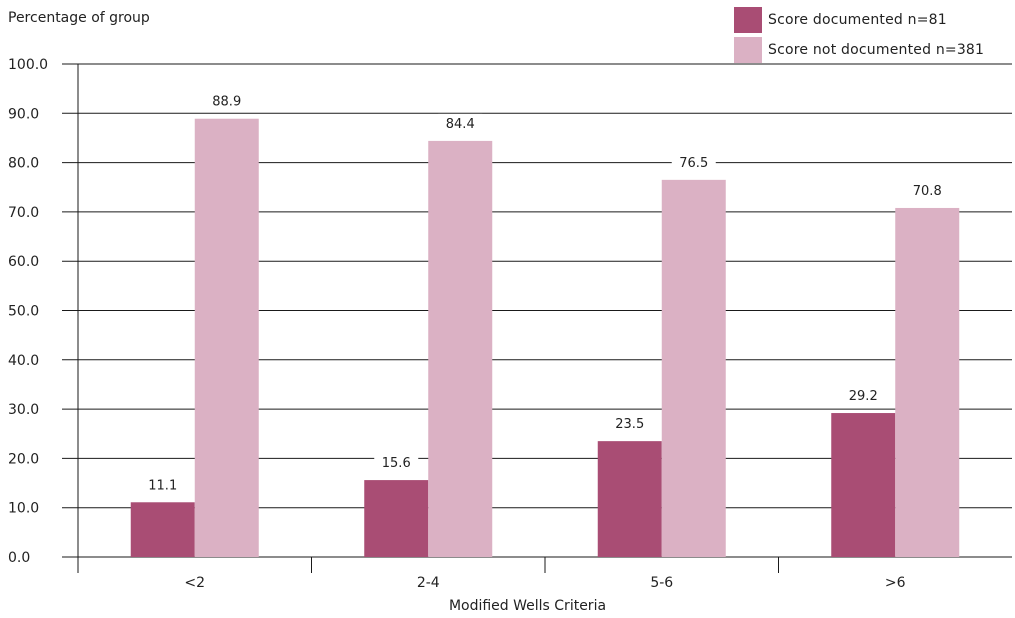 This screenshot has width=1015, height=618. I want to click on x-tick-label: 5-6, so click(661, 583).